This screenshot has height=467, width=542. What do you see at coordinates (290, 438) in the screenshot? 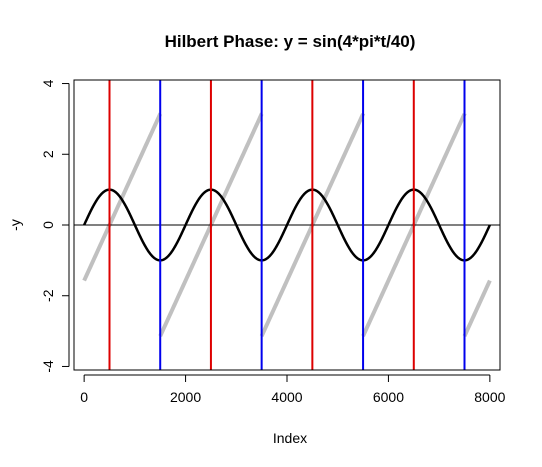
I see `x-axis-label: Index` at bounding box center [290, 438].